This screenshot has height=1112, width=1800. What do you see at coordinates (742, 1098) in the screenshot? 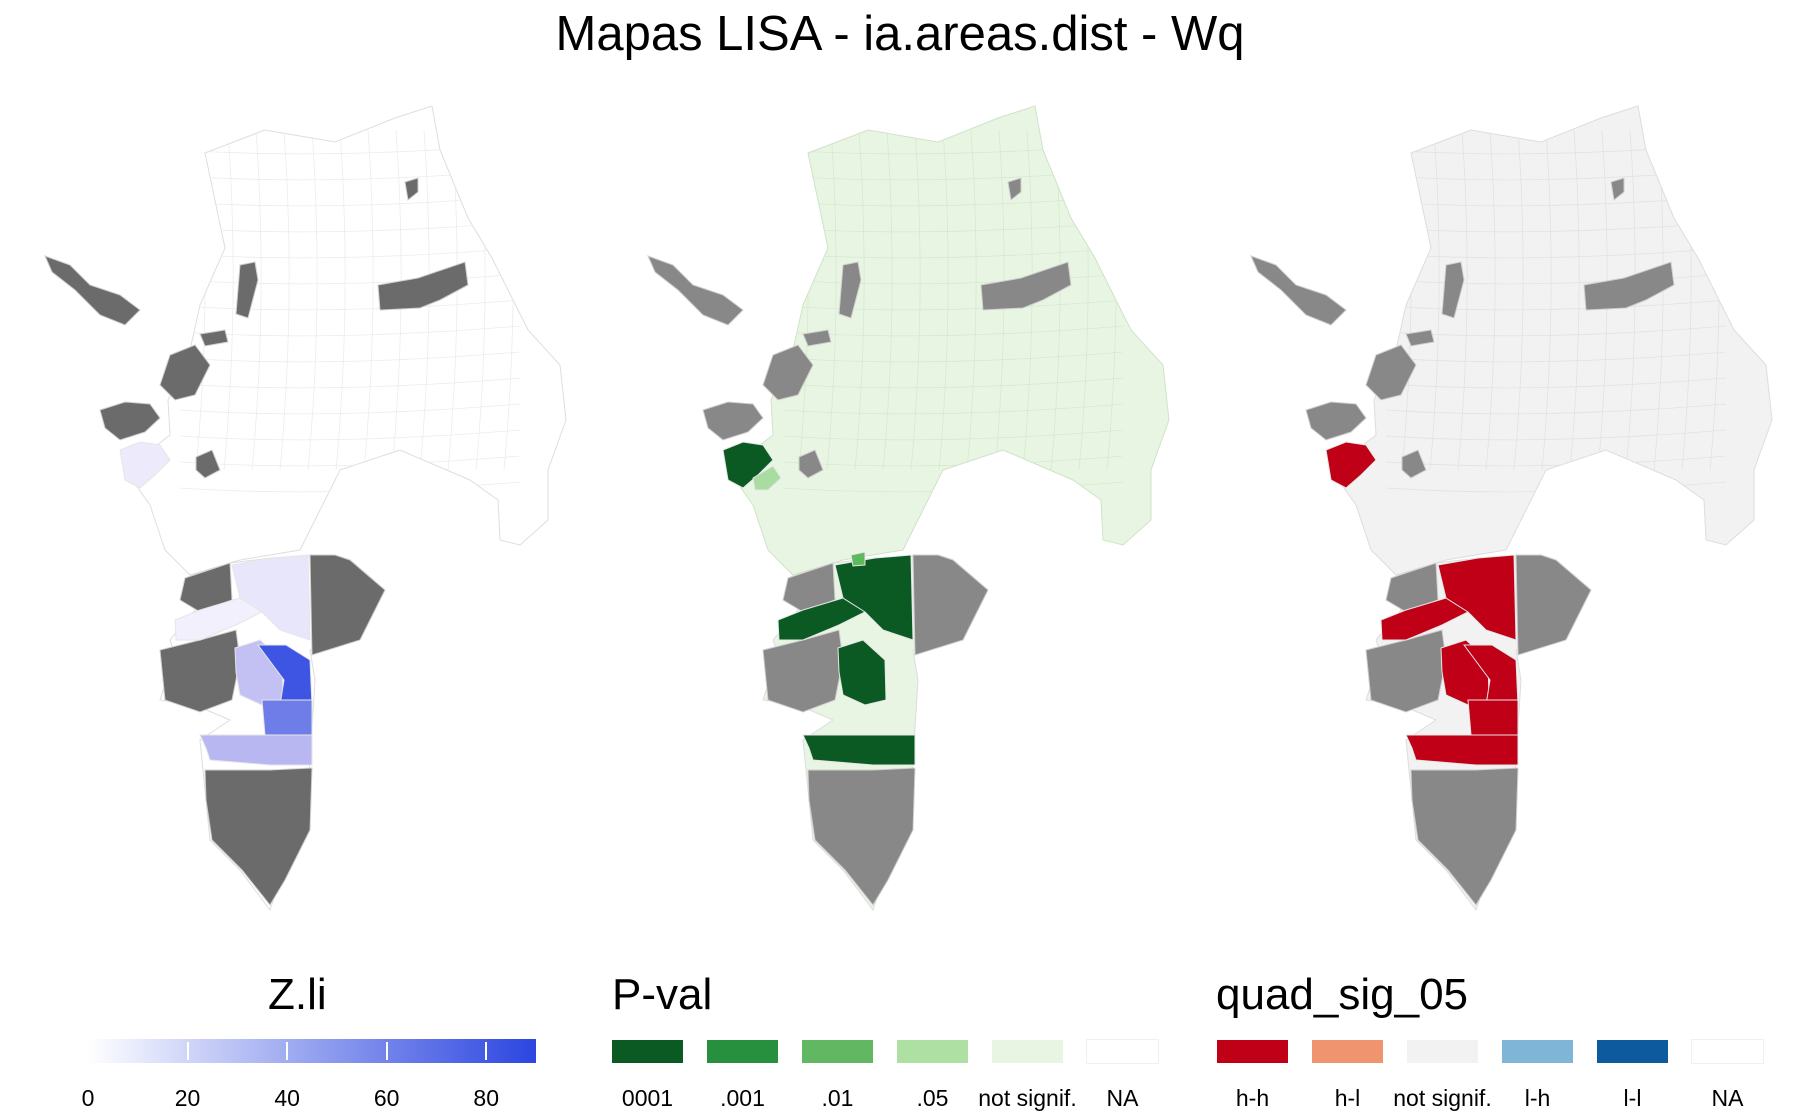
I see `legend-label: .001` at bounding box center [742, 1098].